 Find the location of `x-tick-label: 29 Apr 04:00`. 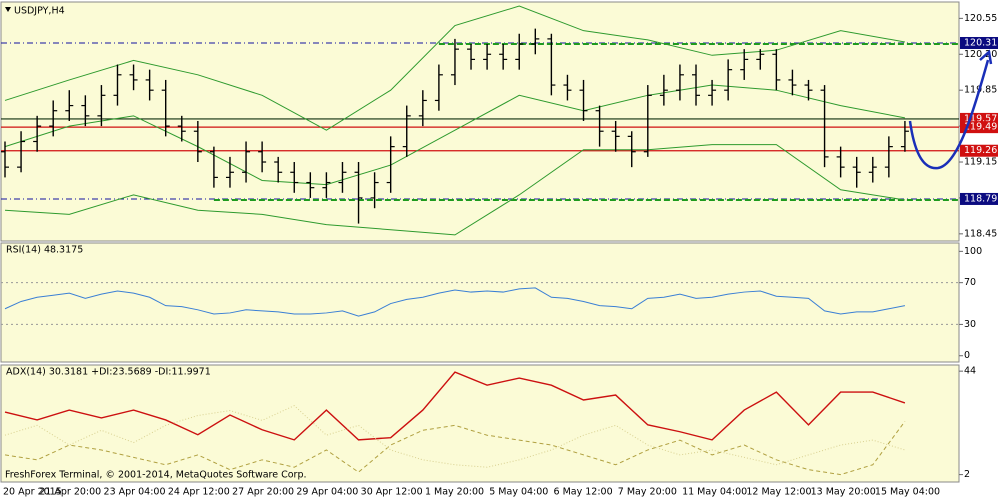

x-tick-label: 29 Apr 04:00 is located at coordinates (327, 492).